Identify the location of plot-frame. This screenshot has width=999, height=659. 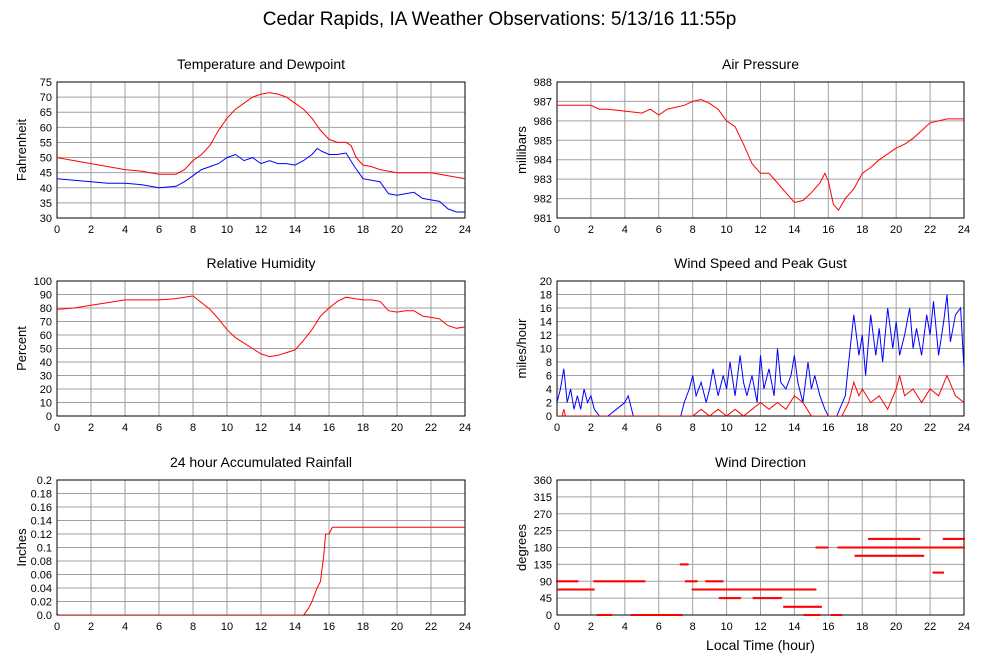
(261, 150).